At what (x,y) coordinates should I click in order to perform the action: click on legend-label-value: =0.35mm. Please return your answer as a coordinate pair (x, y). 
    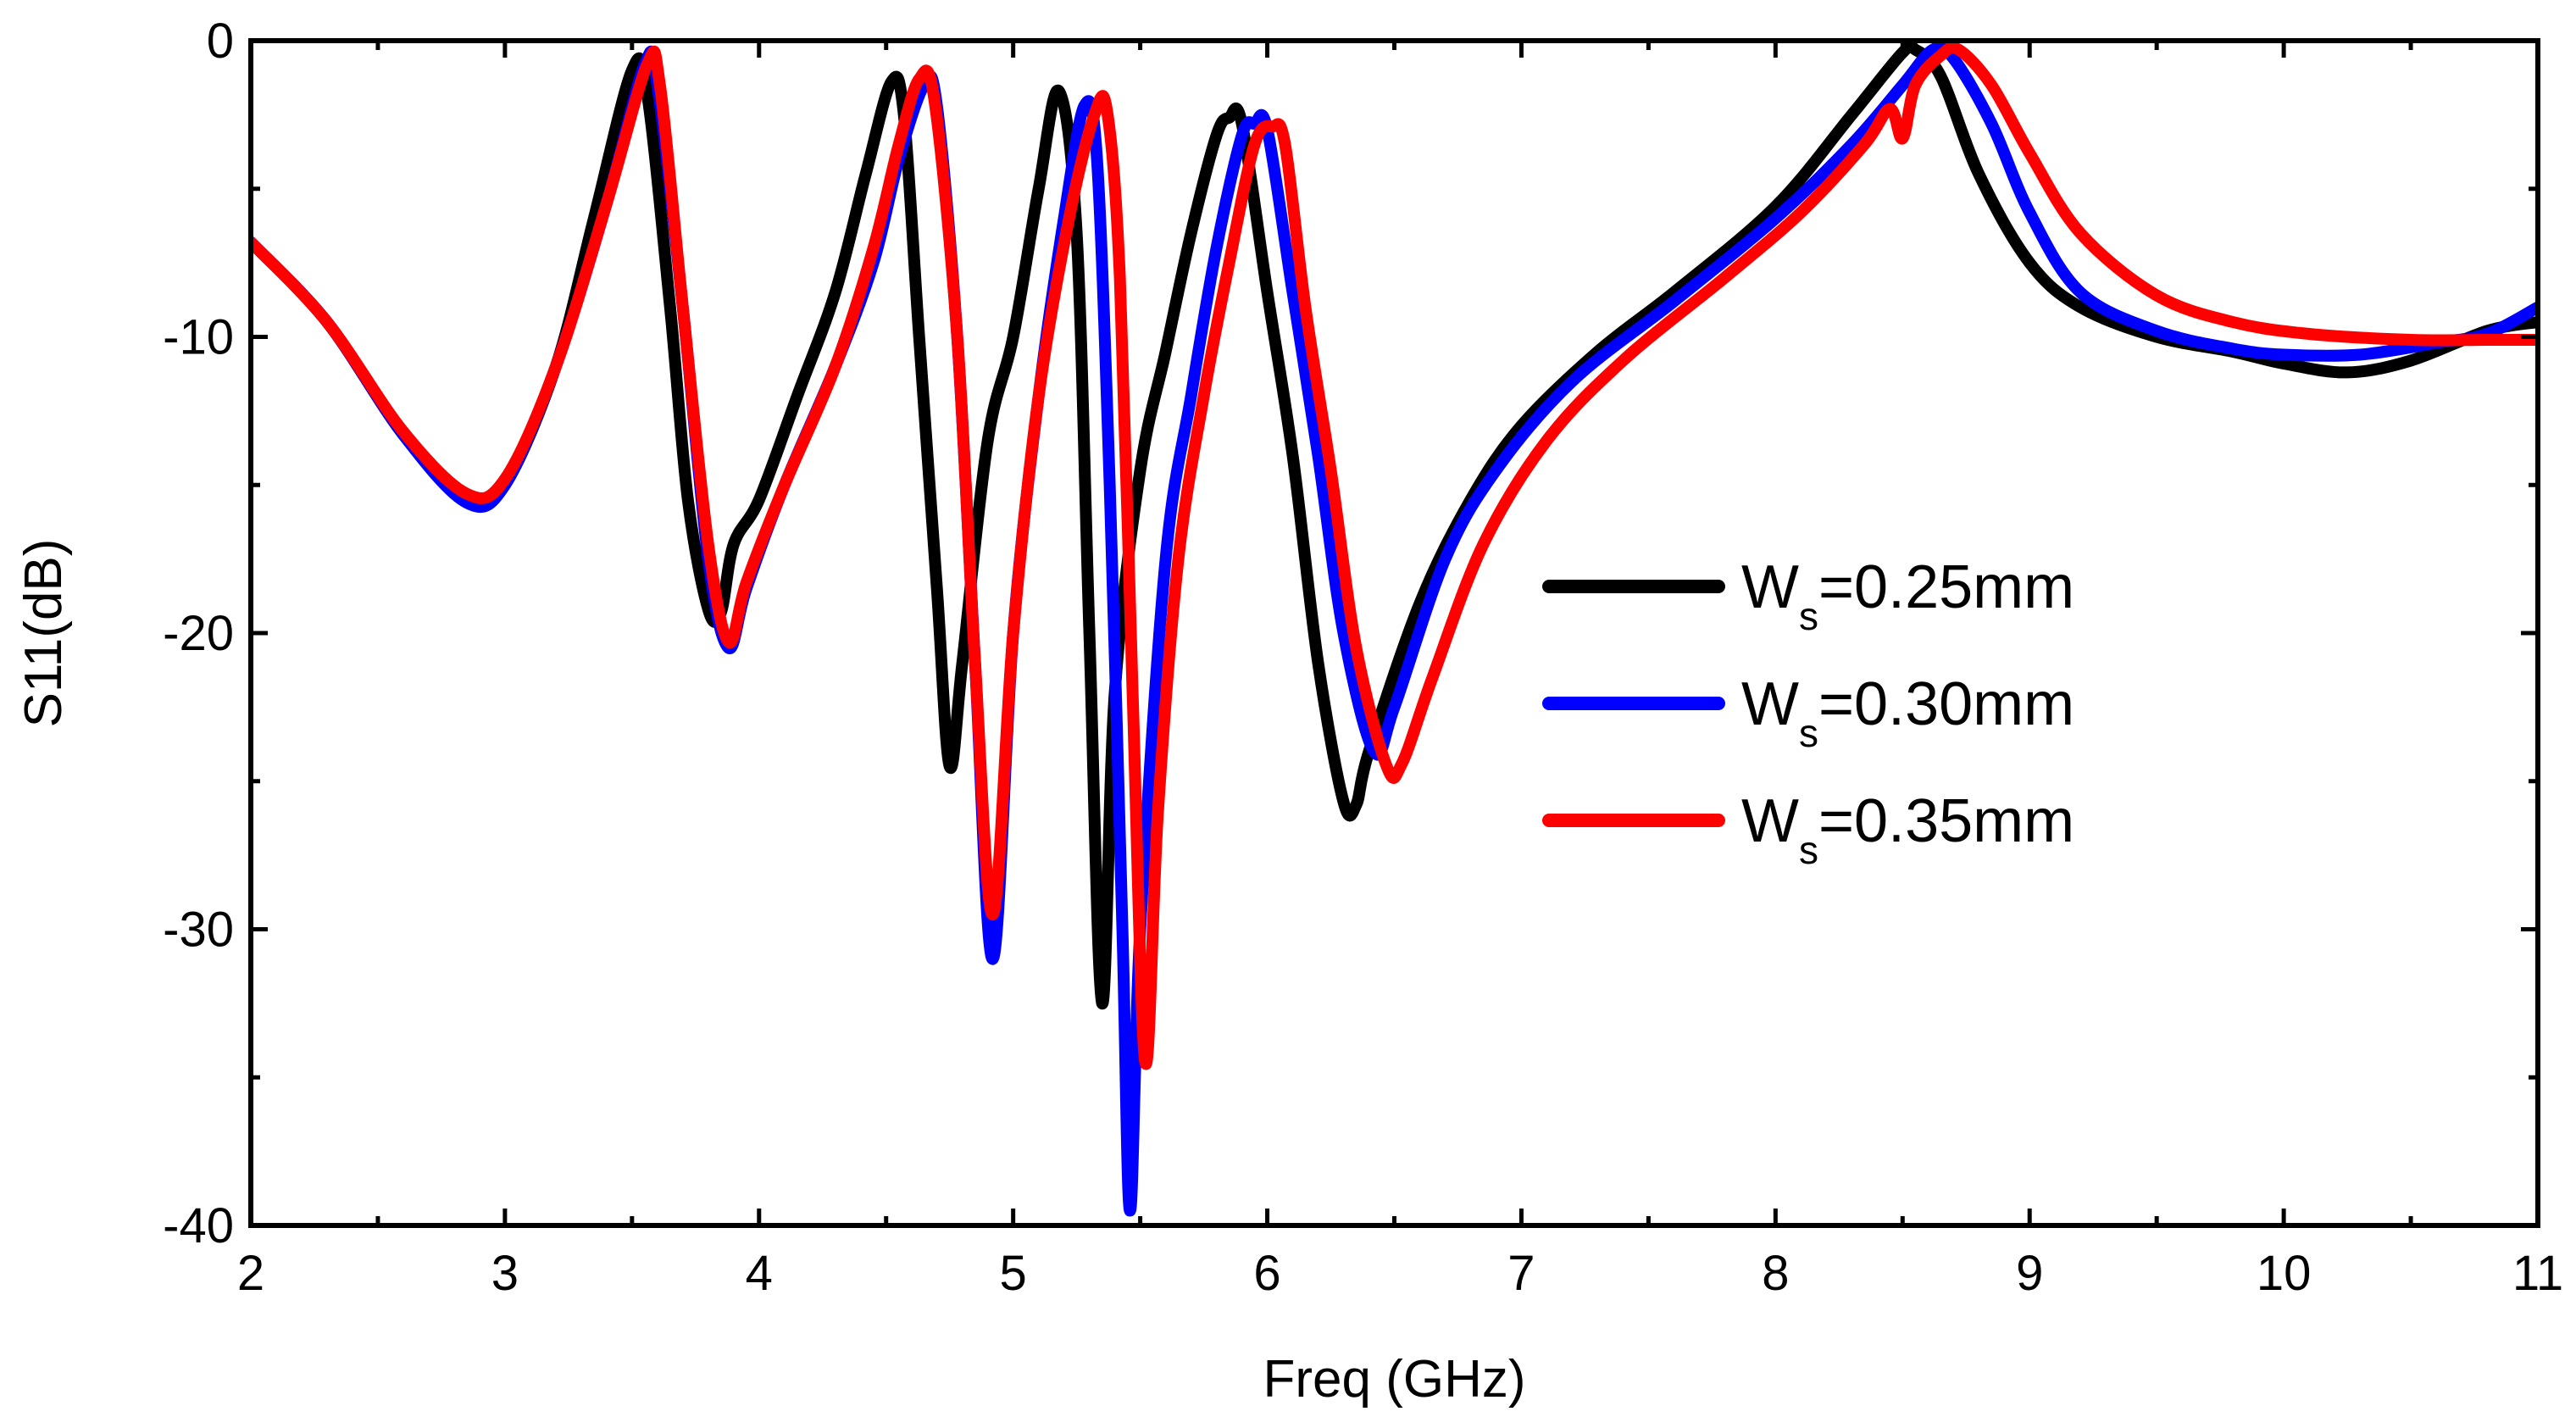
    Looking at the image, I should click on (1946, 821).